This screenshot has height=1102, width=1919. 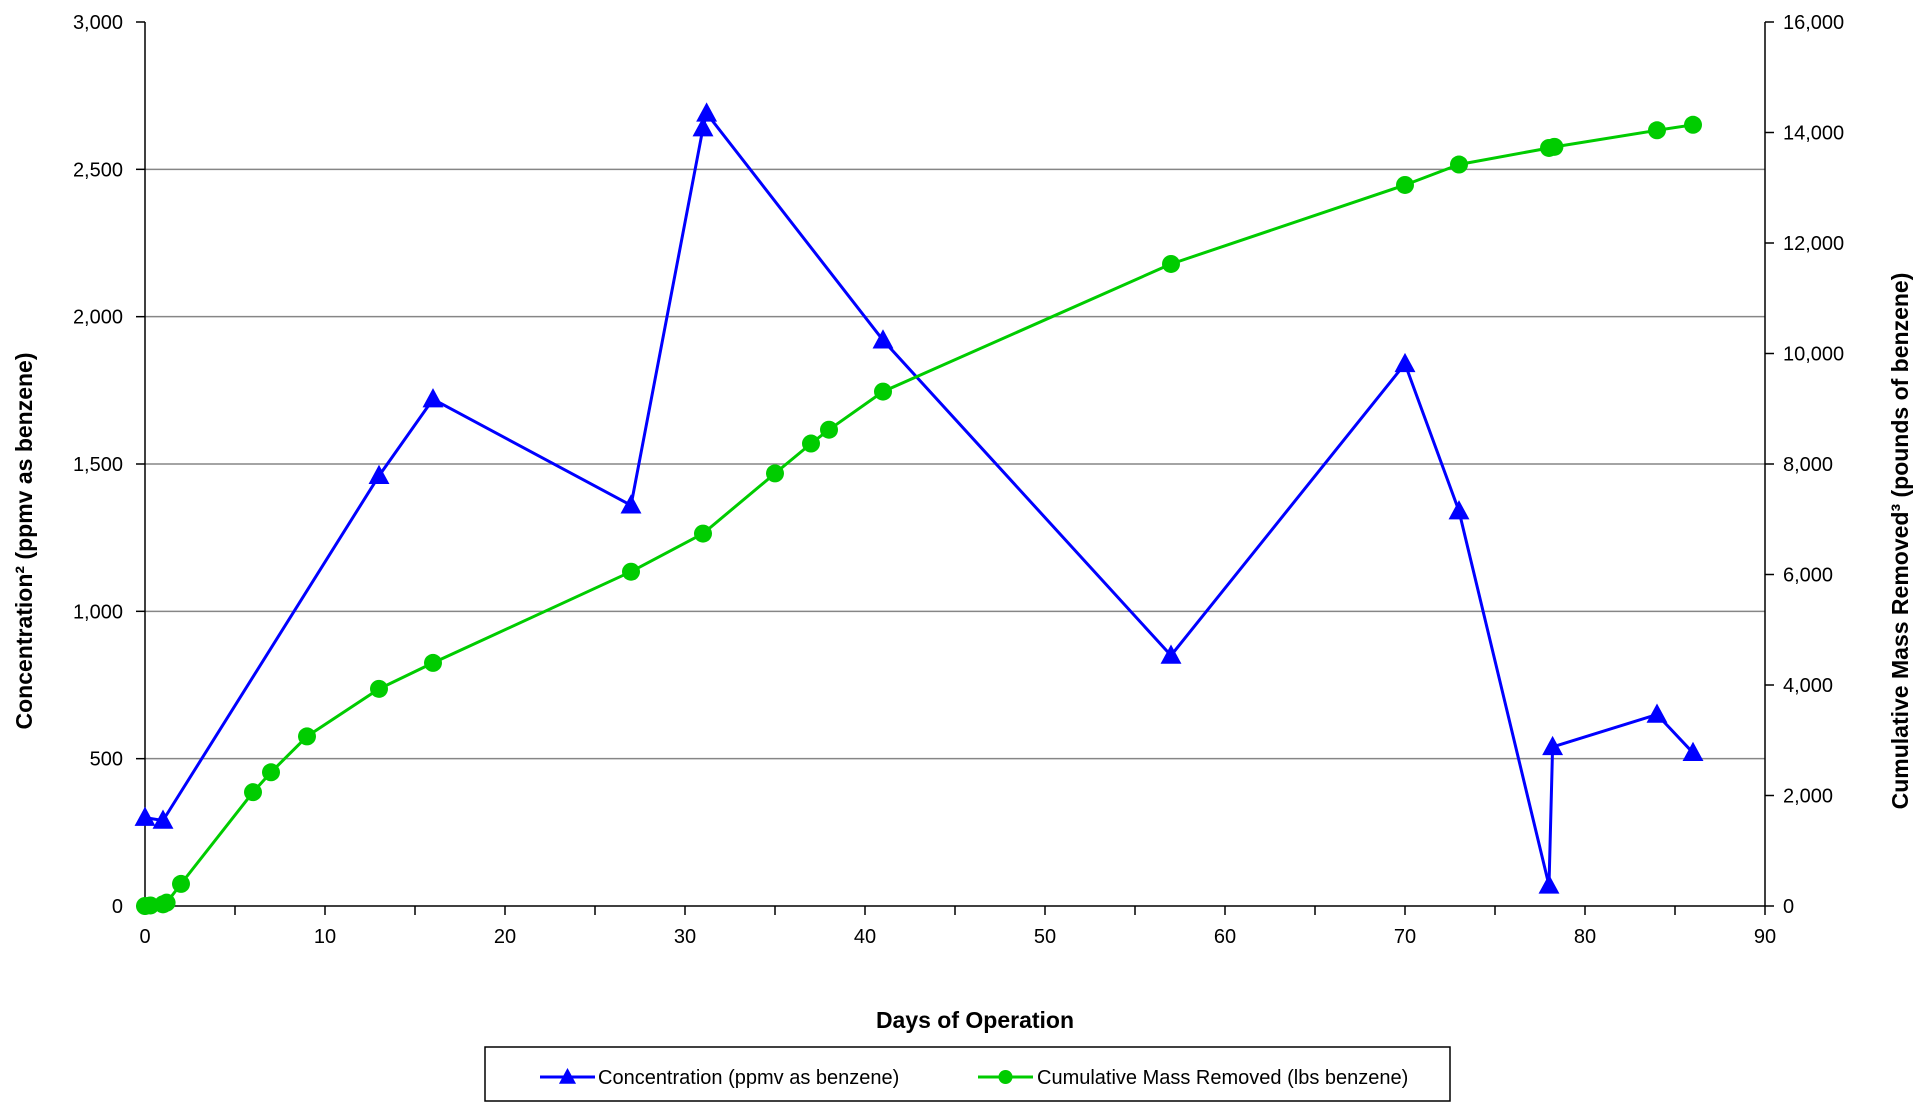 What do you see at coordinates (1813, 134) in the screenshot?
I see `y-right-tick-label: 14,000` at bounding box center [1813, 134].